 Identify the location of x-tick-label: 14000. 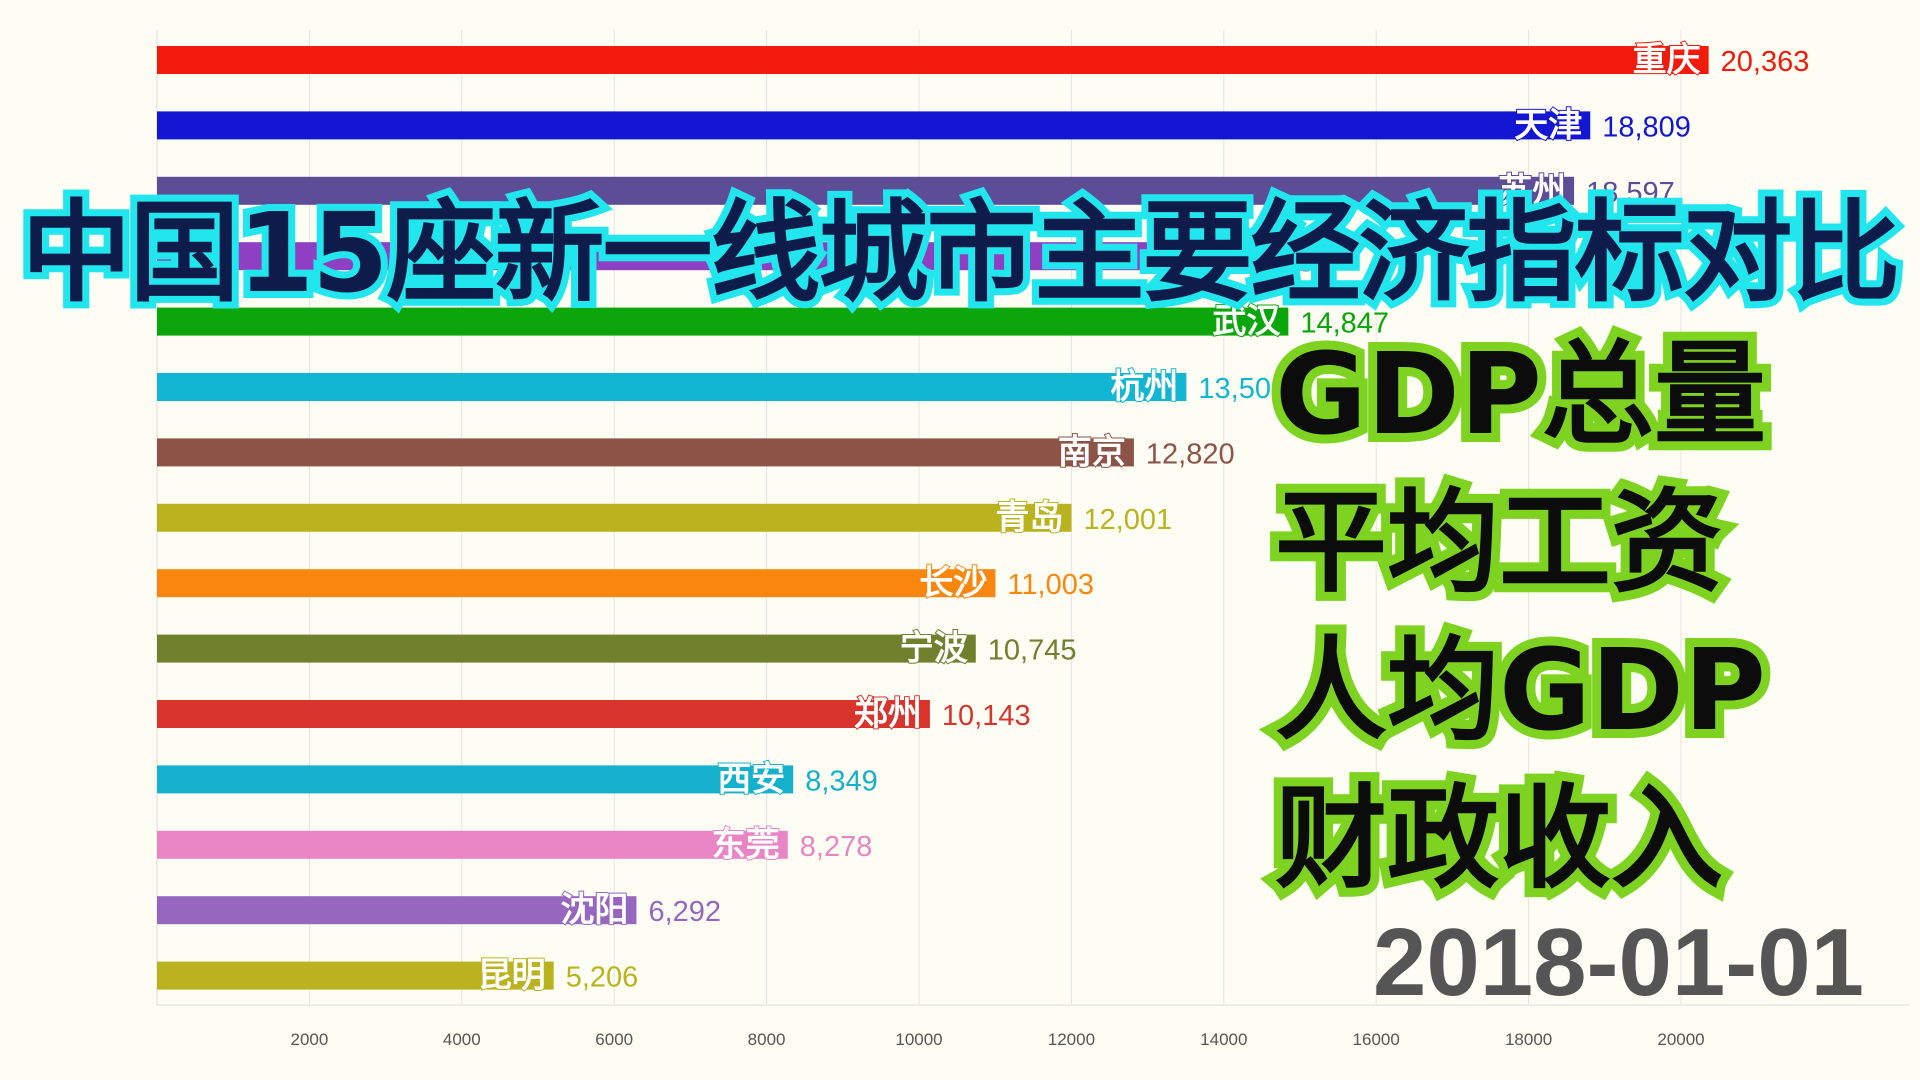
(1223, 1039).